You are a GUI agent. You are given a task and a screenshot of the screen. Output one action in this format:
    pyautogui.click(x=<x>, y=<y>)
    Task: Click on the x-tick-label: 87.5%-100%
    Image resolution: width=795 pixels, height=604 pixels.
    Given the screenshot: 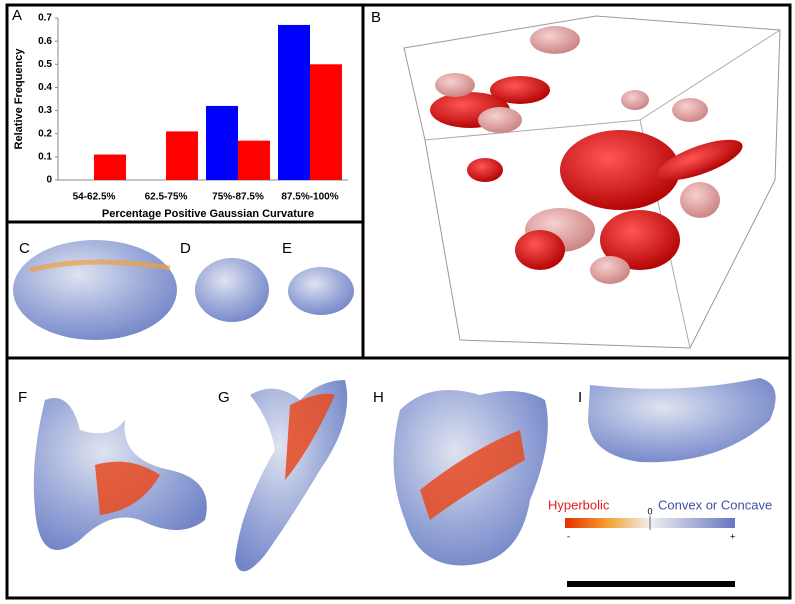 What is the action you would take?
    pyautogui.click(x=309, y=197)
    